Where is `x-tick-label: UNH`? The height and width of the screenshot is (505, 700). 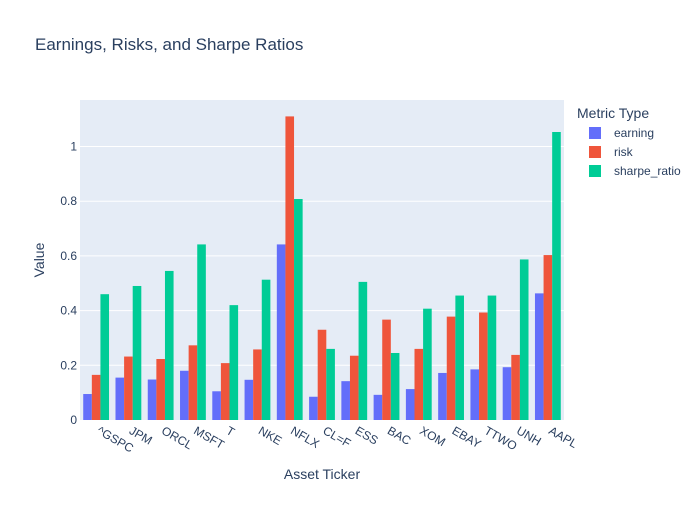
x-tick-label: UNH is located at coordinates (529, 435).